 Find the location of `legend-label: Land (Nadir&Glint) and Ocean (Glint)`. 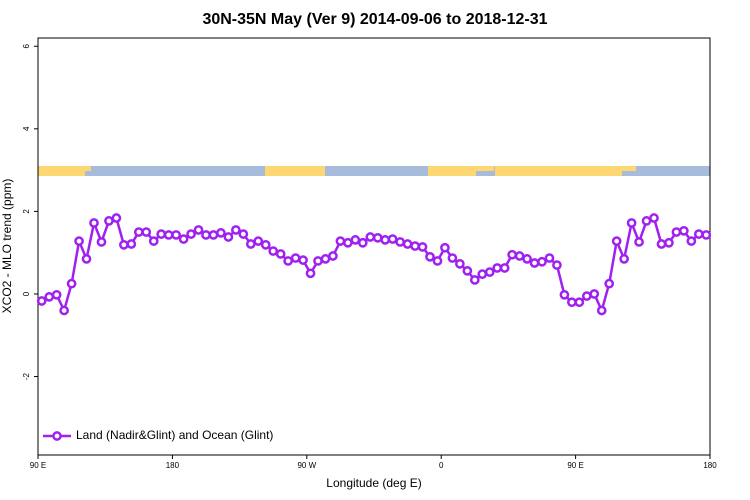

legend-label: Land (Nadir&Glint) and Ocean (Glint) is located at coordinates (174, 435).